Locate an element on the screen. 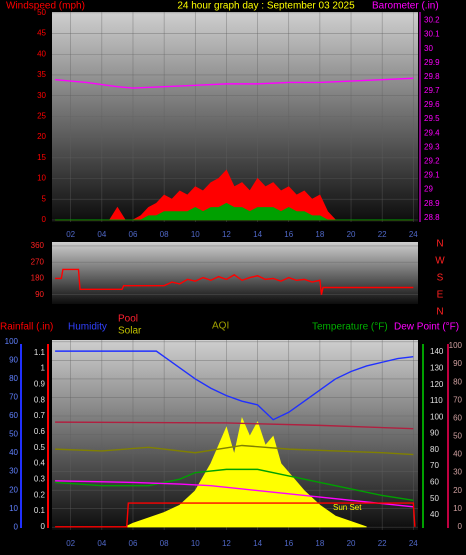 This screenshot has height=555, width=466. y-tick-label: 28.8 is located at coordinates (432, 217).